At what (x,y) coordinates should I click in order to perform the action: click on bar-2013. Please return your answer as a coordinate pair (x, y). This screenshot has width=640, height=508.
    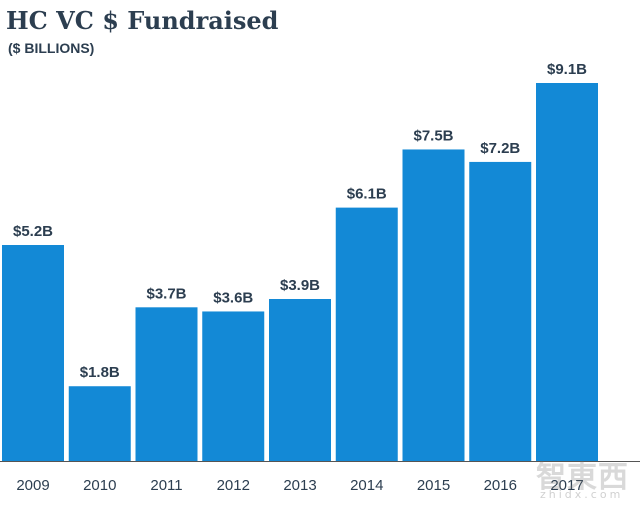
    Looking at the image, I should click on (300, 380).